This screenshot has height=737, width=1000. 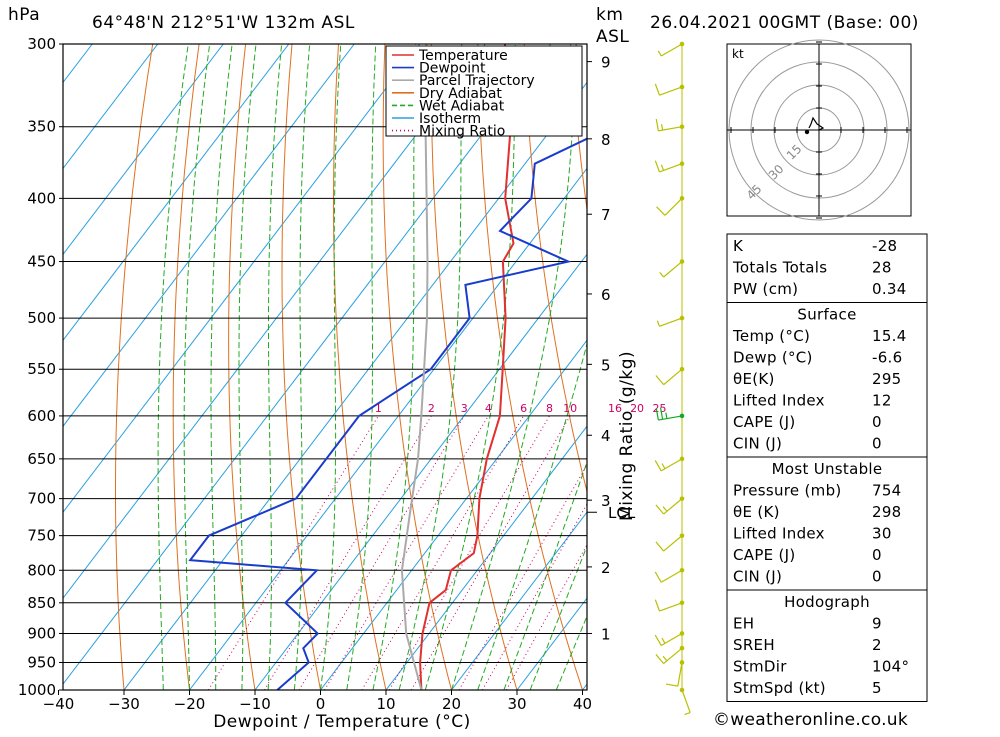 What do you see at coordinates (466, 367) in the screenshot?
I see `series-temperature` at bounding box center [466, 367].